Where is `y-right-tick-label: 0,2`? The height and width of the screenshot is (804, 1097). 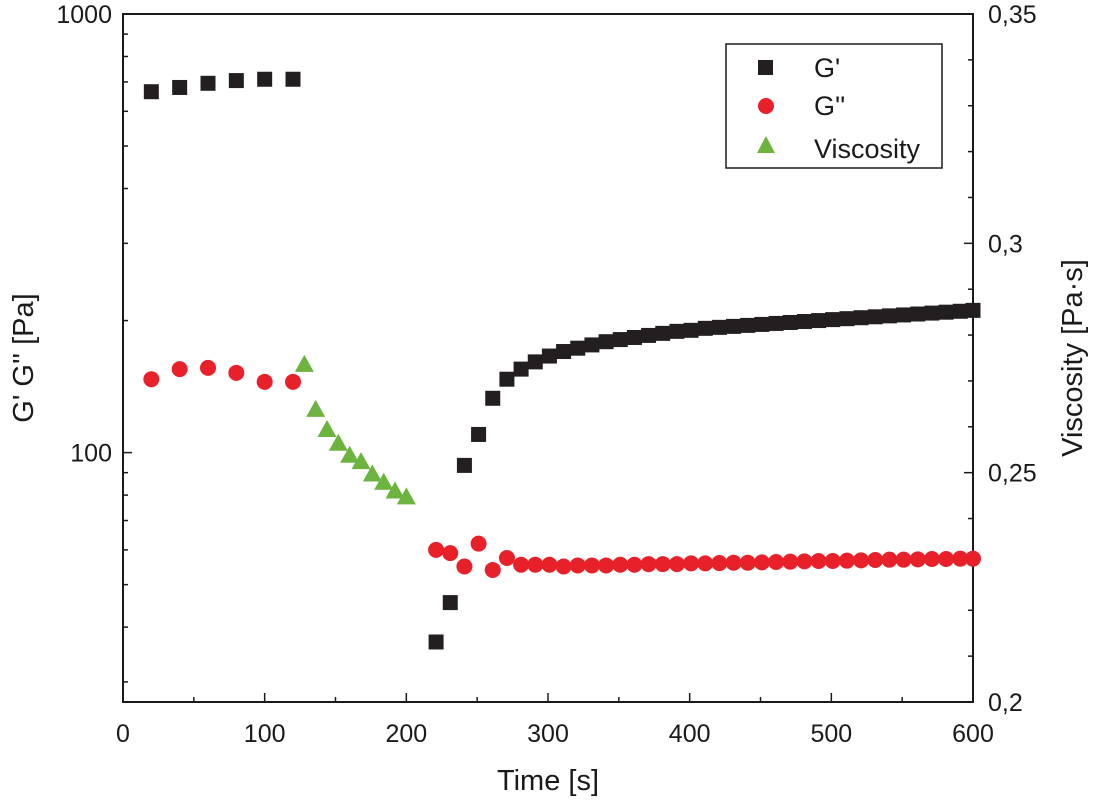 y-right-tick-label: 0,2 is located at coordinates (1005, 703).